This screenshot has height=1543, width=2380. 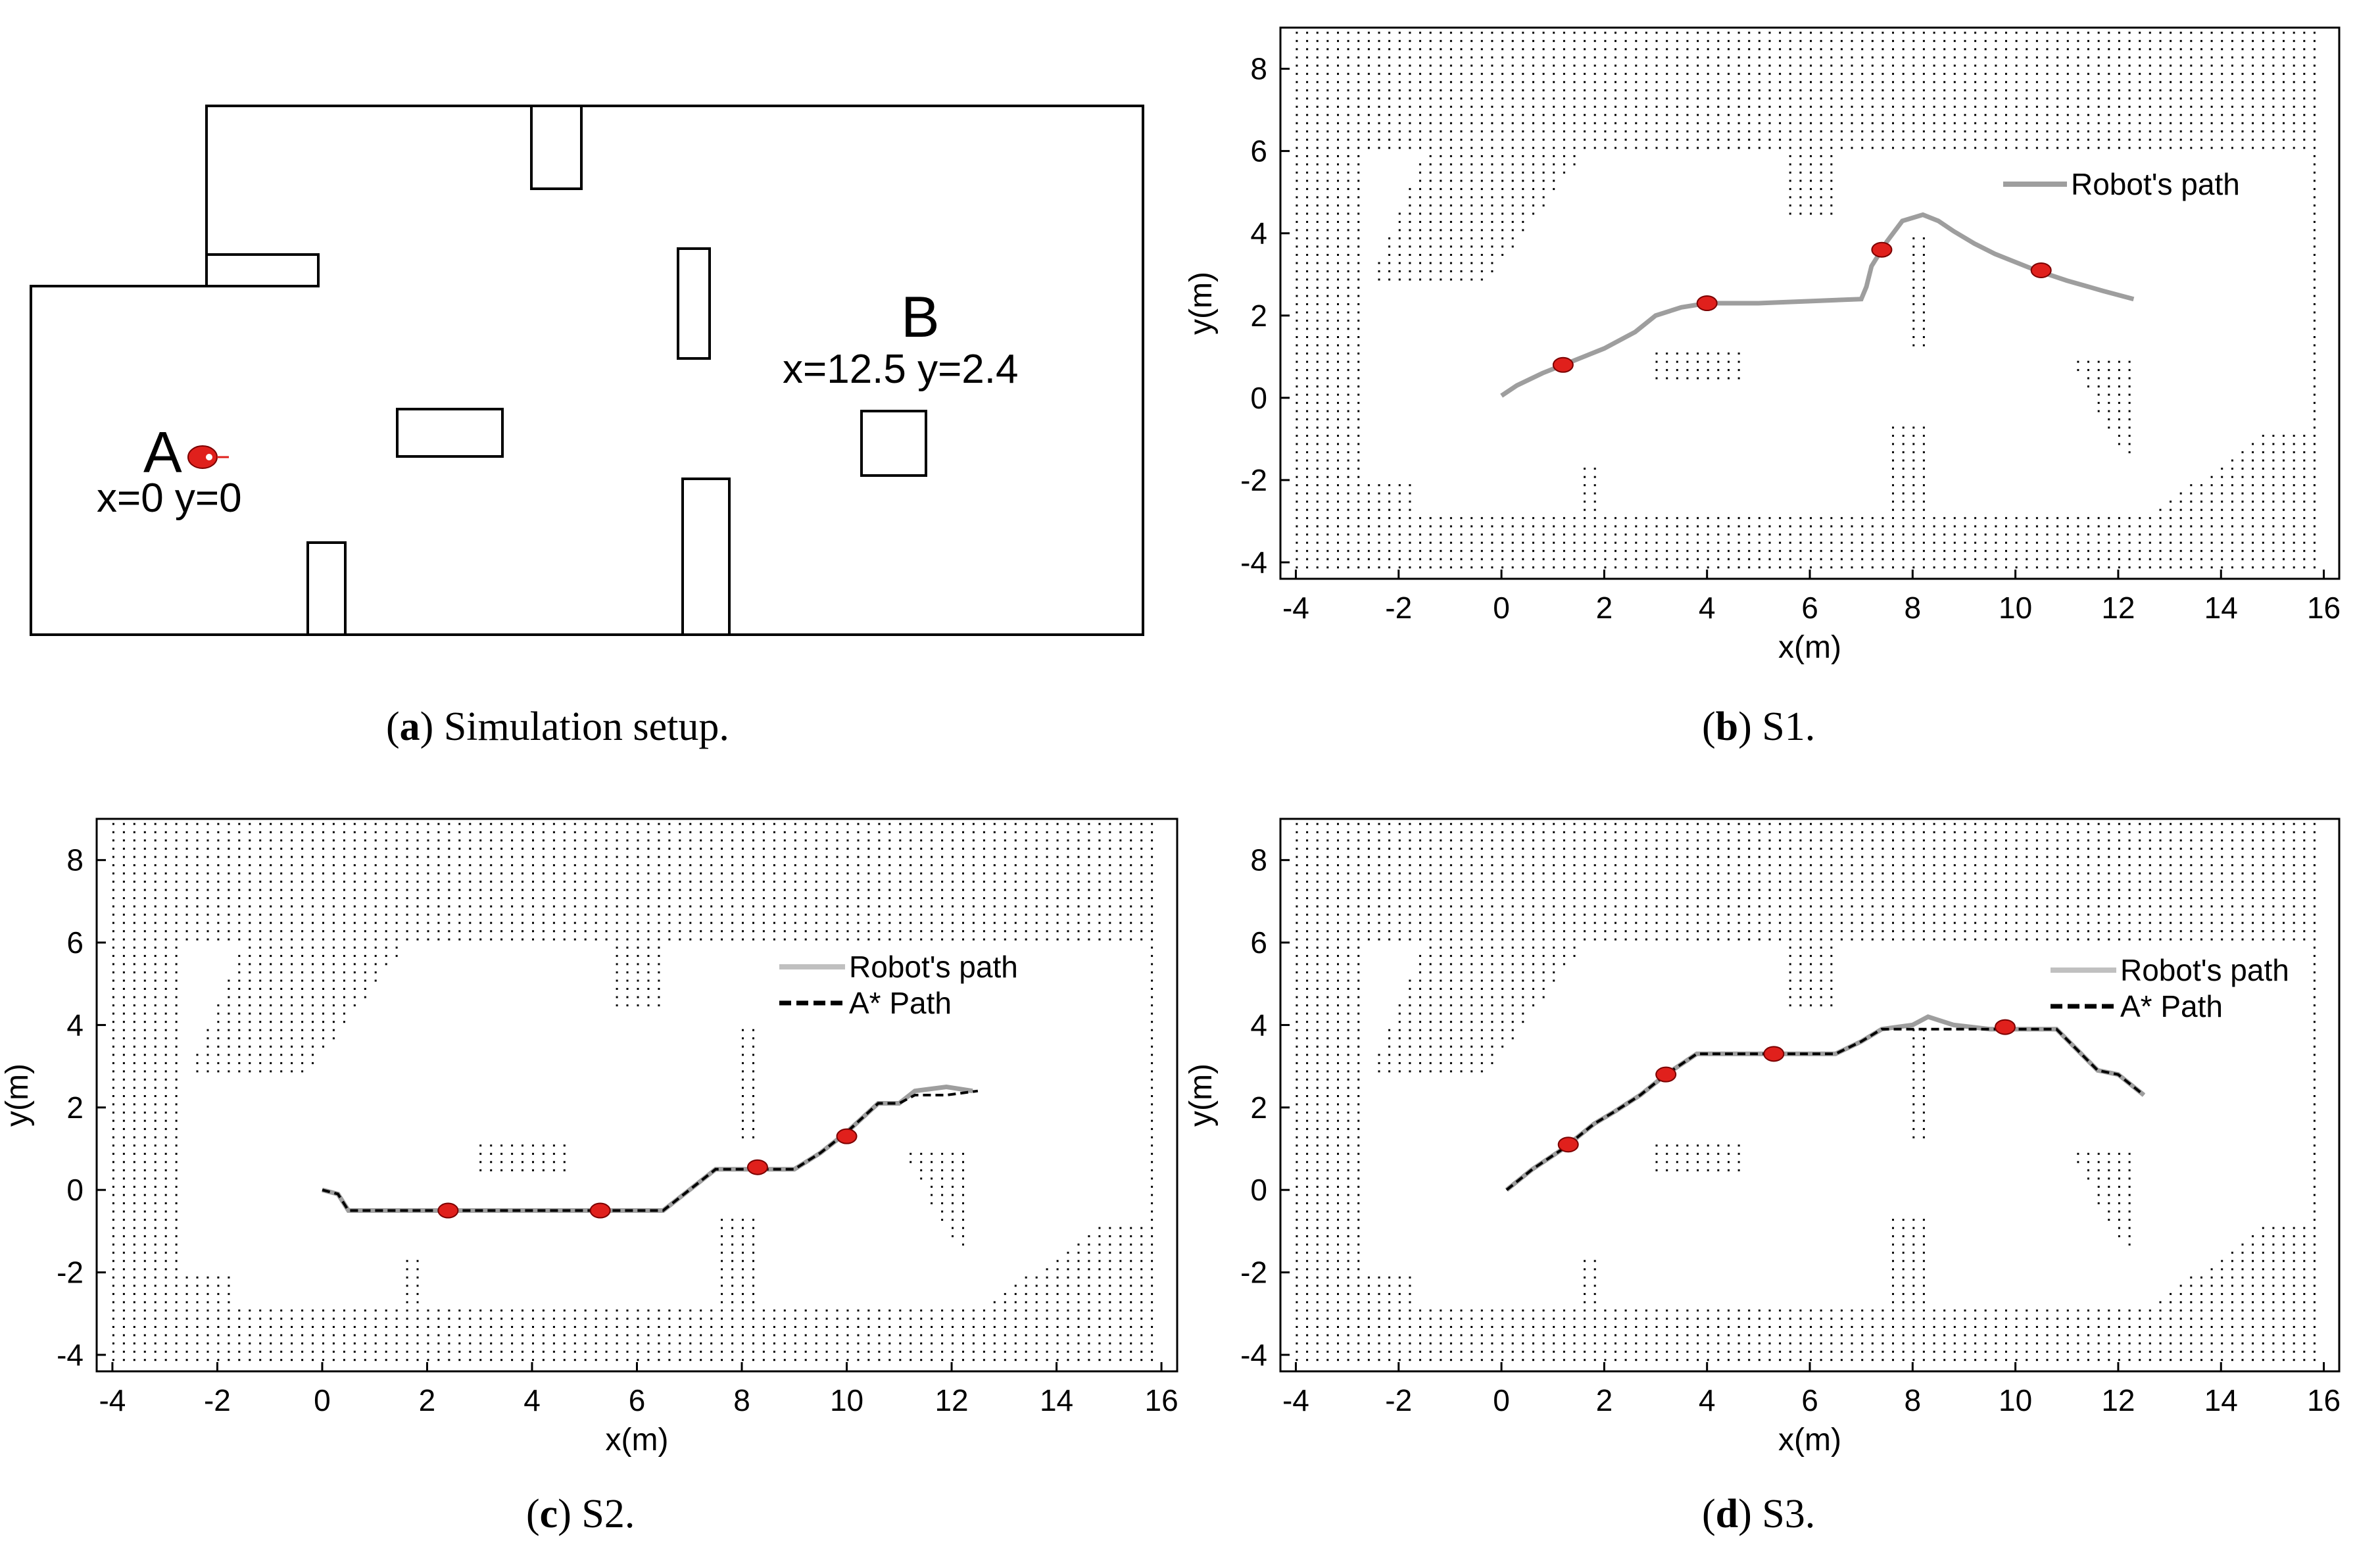 I want to click on svg-text: (c) S2., so click(x=580, y=1514).